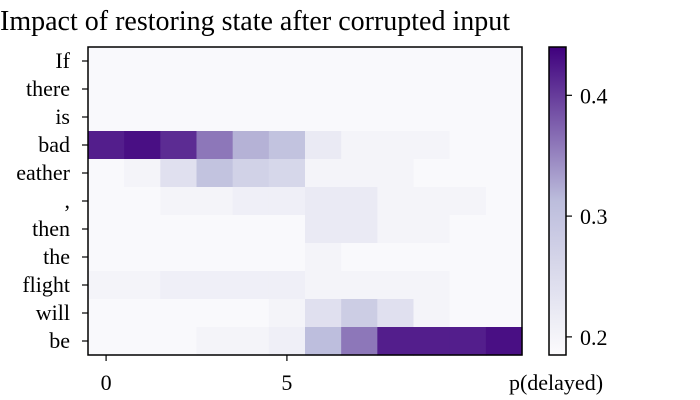  What do you see at coordinates (51, 228) in the screenshot?
I see `y-tick-label: then` at bounding box center [51, 228].